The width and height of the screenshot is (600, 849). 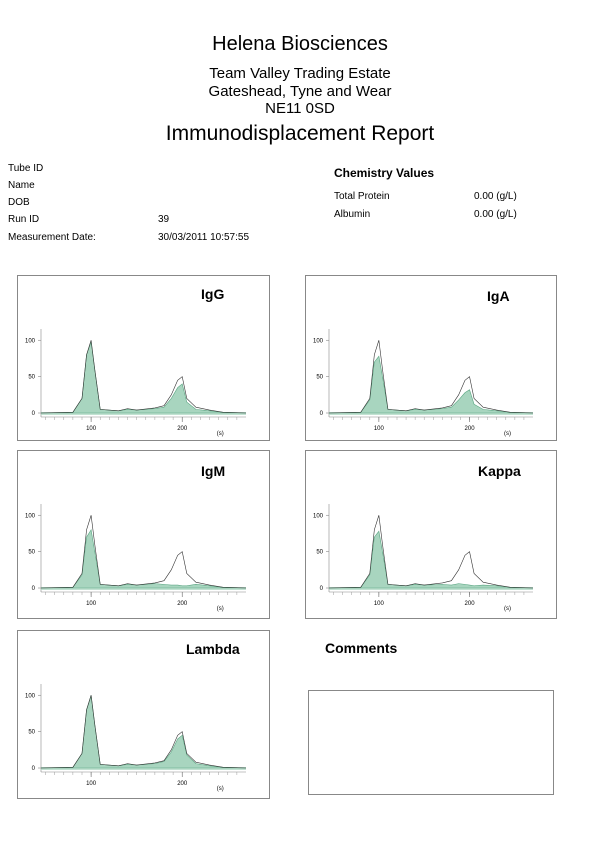 I want to click on total-protein-value: 0.00 (g/L), so click(x=495, y=196).